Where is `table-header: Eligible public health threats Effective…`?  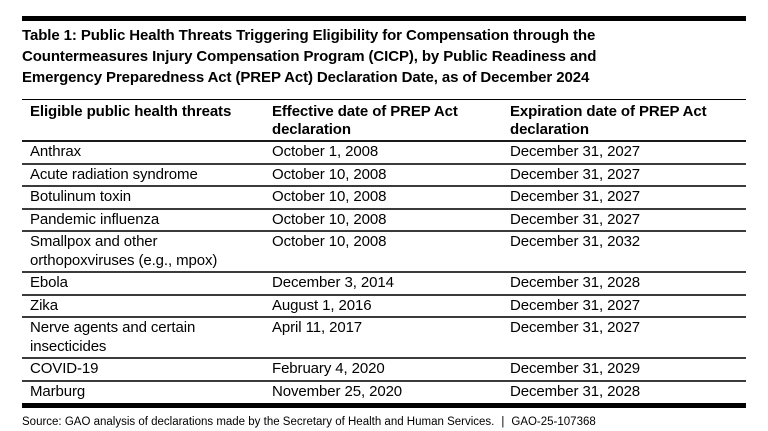 table-header: Eligible public health threats Effective… is located at coordinates (384, 120).